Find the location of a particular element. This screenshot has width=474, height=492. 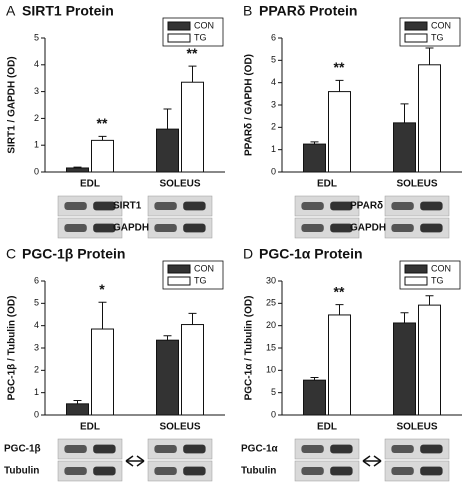

y-axis-label: PPARδ / GAPDH (OD) is located at coordinates (249, 105).